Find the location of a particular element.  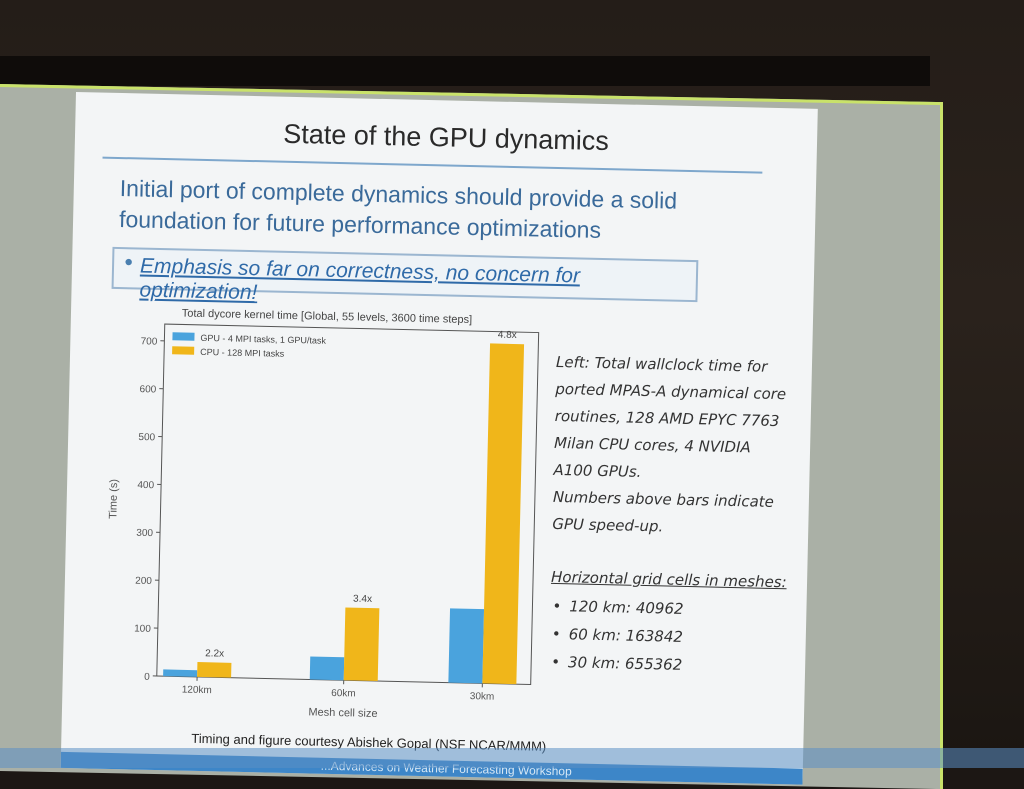

title-divider is located at coordinates (432, 165).